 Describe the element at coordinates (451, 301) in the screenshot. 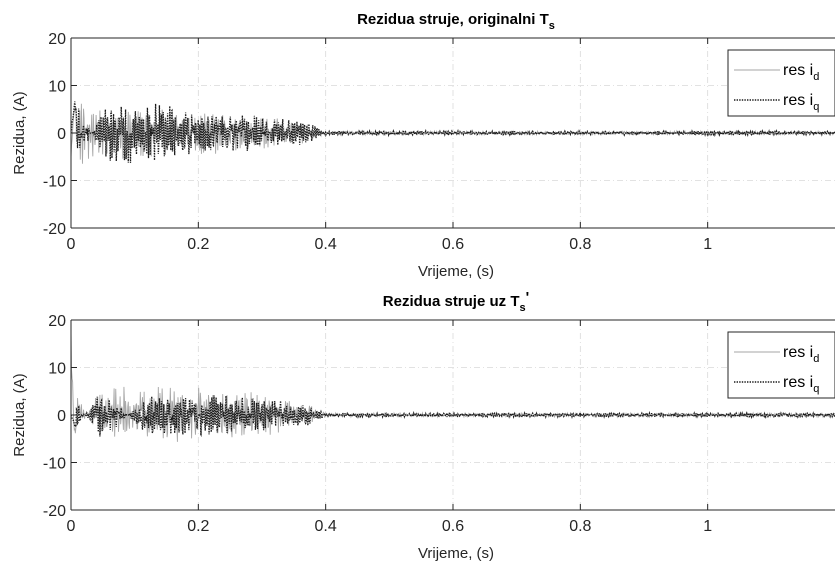

I see `chart-title-main: Rezidua struje uz T` at that location.